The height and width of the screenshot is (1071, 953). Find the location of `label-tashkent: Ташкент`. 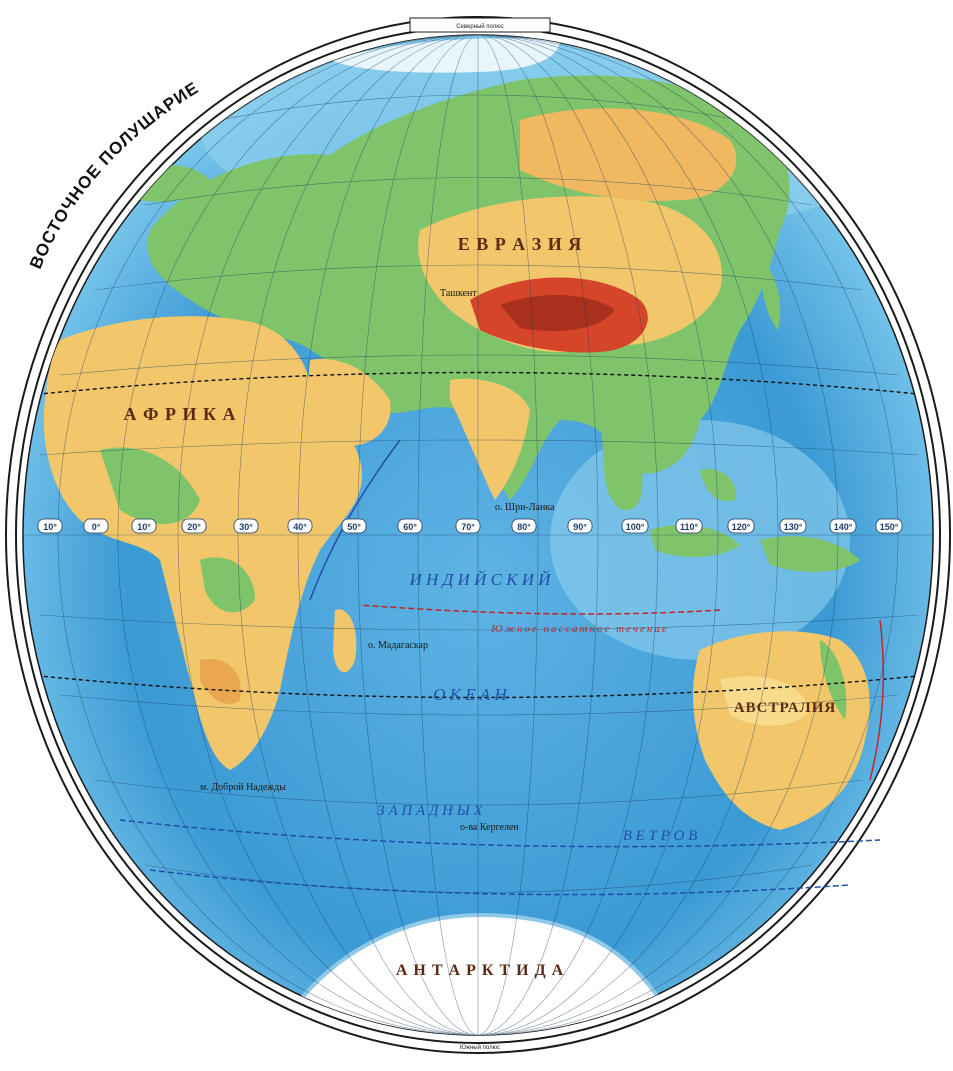

label-tashkent: Ташкент is located at coordinates (458, 293).